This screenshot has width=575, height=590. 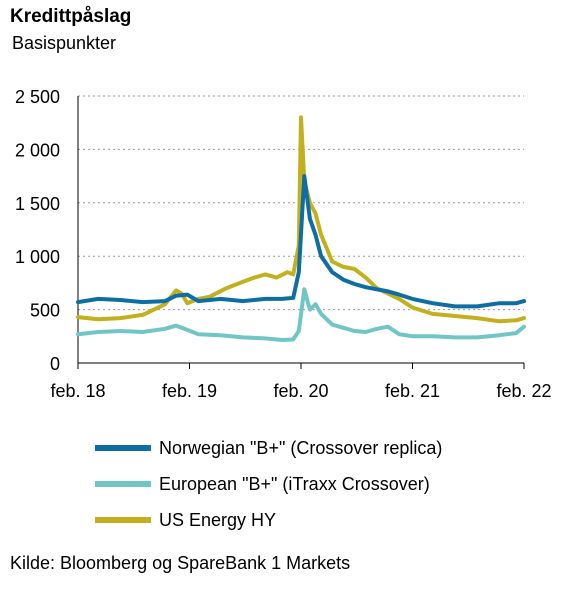 I want to click on x-tick-label: feb. 22, so click(x=523, y=391).